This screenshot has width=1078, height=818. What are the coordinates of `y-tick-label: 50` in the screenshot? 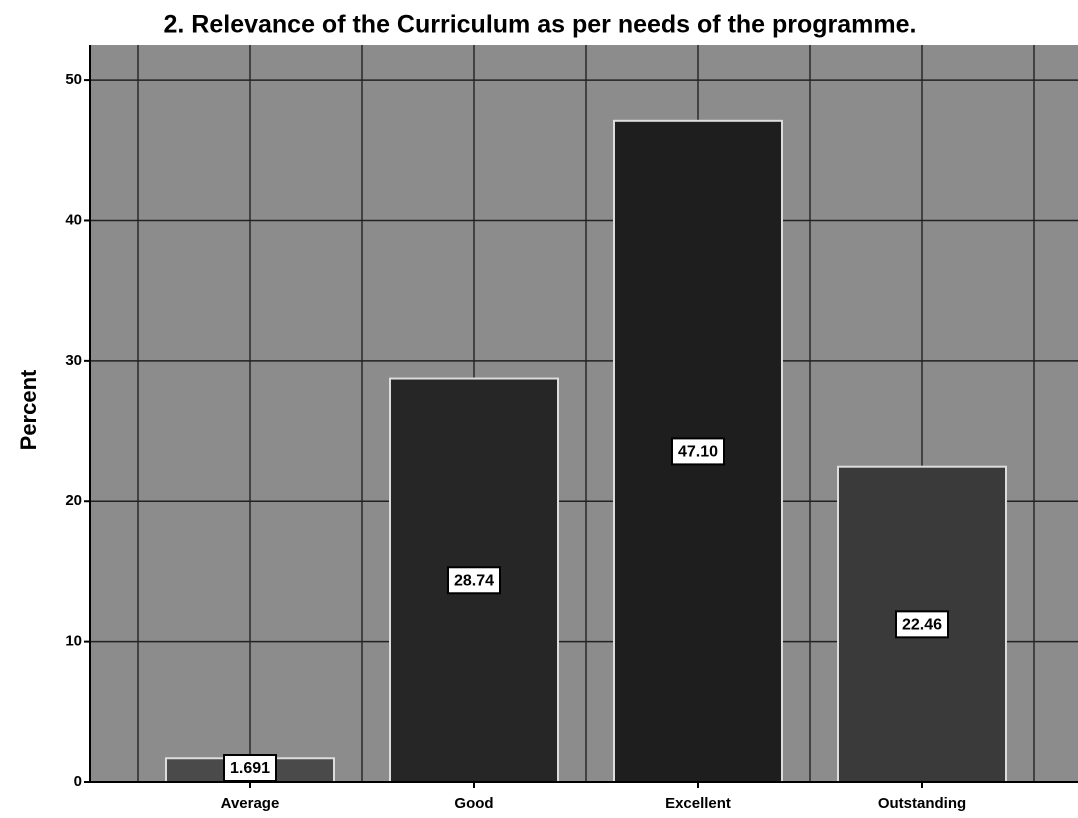 It's located at (73, 79).